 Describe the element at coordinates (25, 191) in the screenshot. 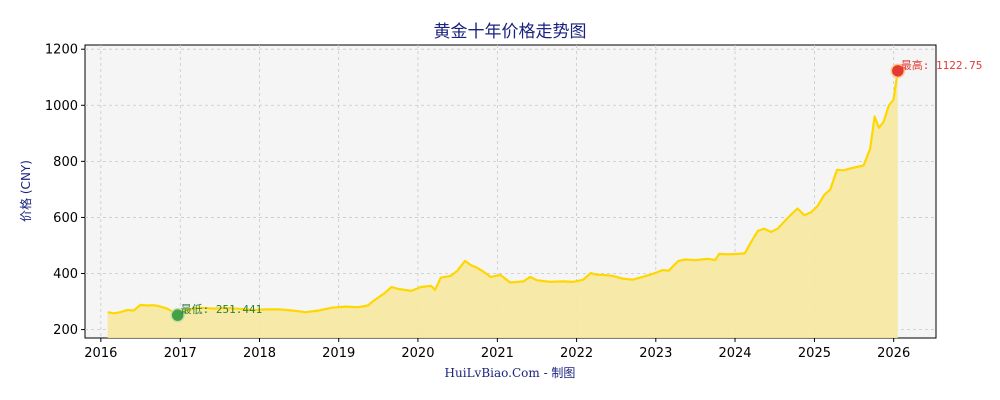

I see `y-axis-label: 价格 (CNY)` at that location.